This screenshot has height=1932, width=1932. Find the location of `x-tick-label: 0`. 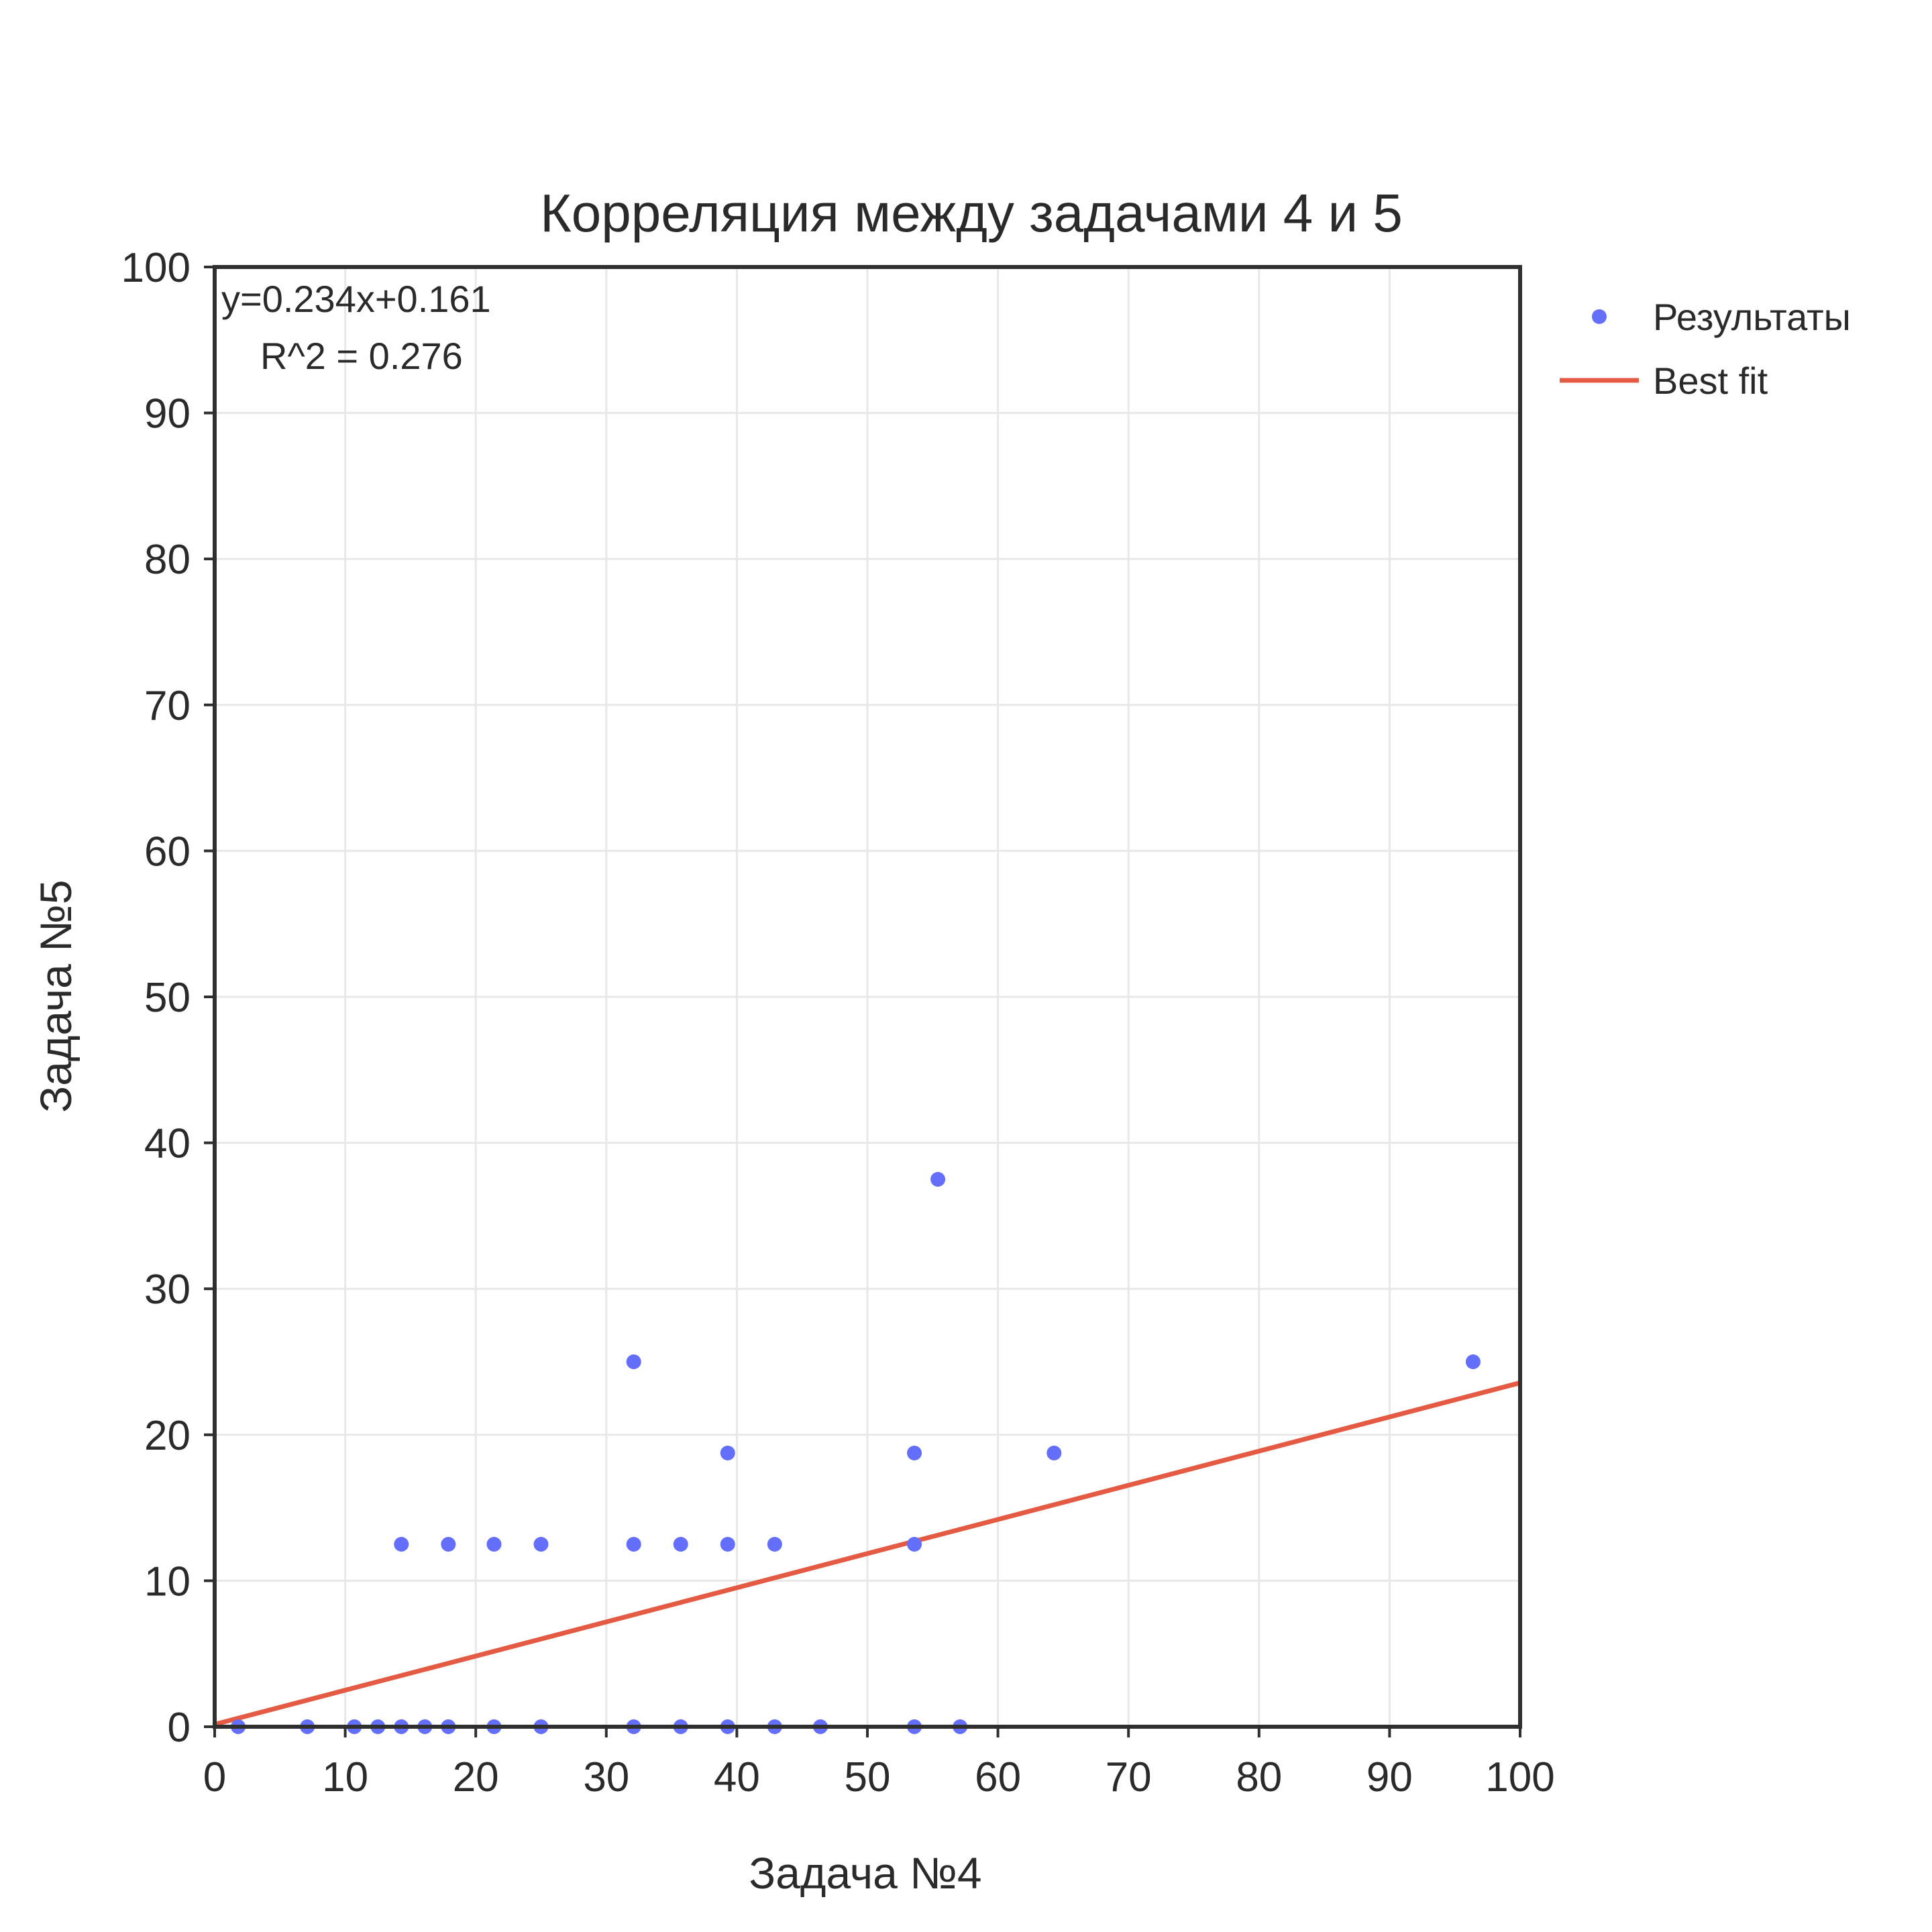

x-tick-label: 0 is located at coordinates (214, 1777).